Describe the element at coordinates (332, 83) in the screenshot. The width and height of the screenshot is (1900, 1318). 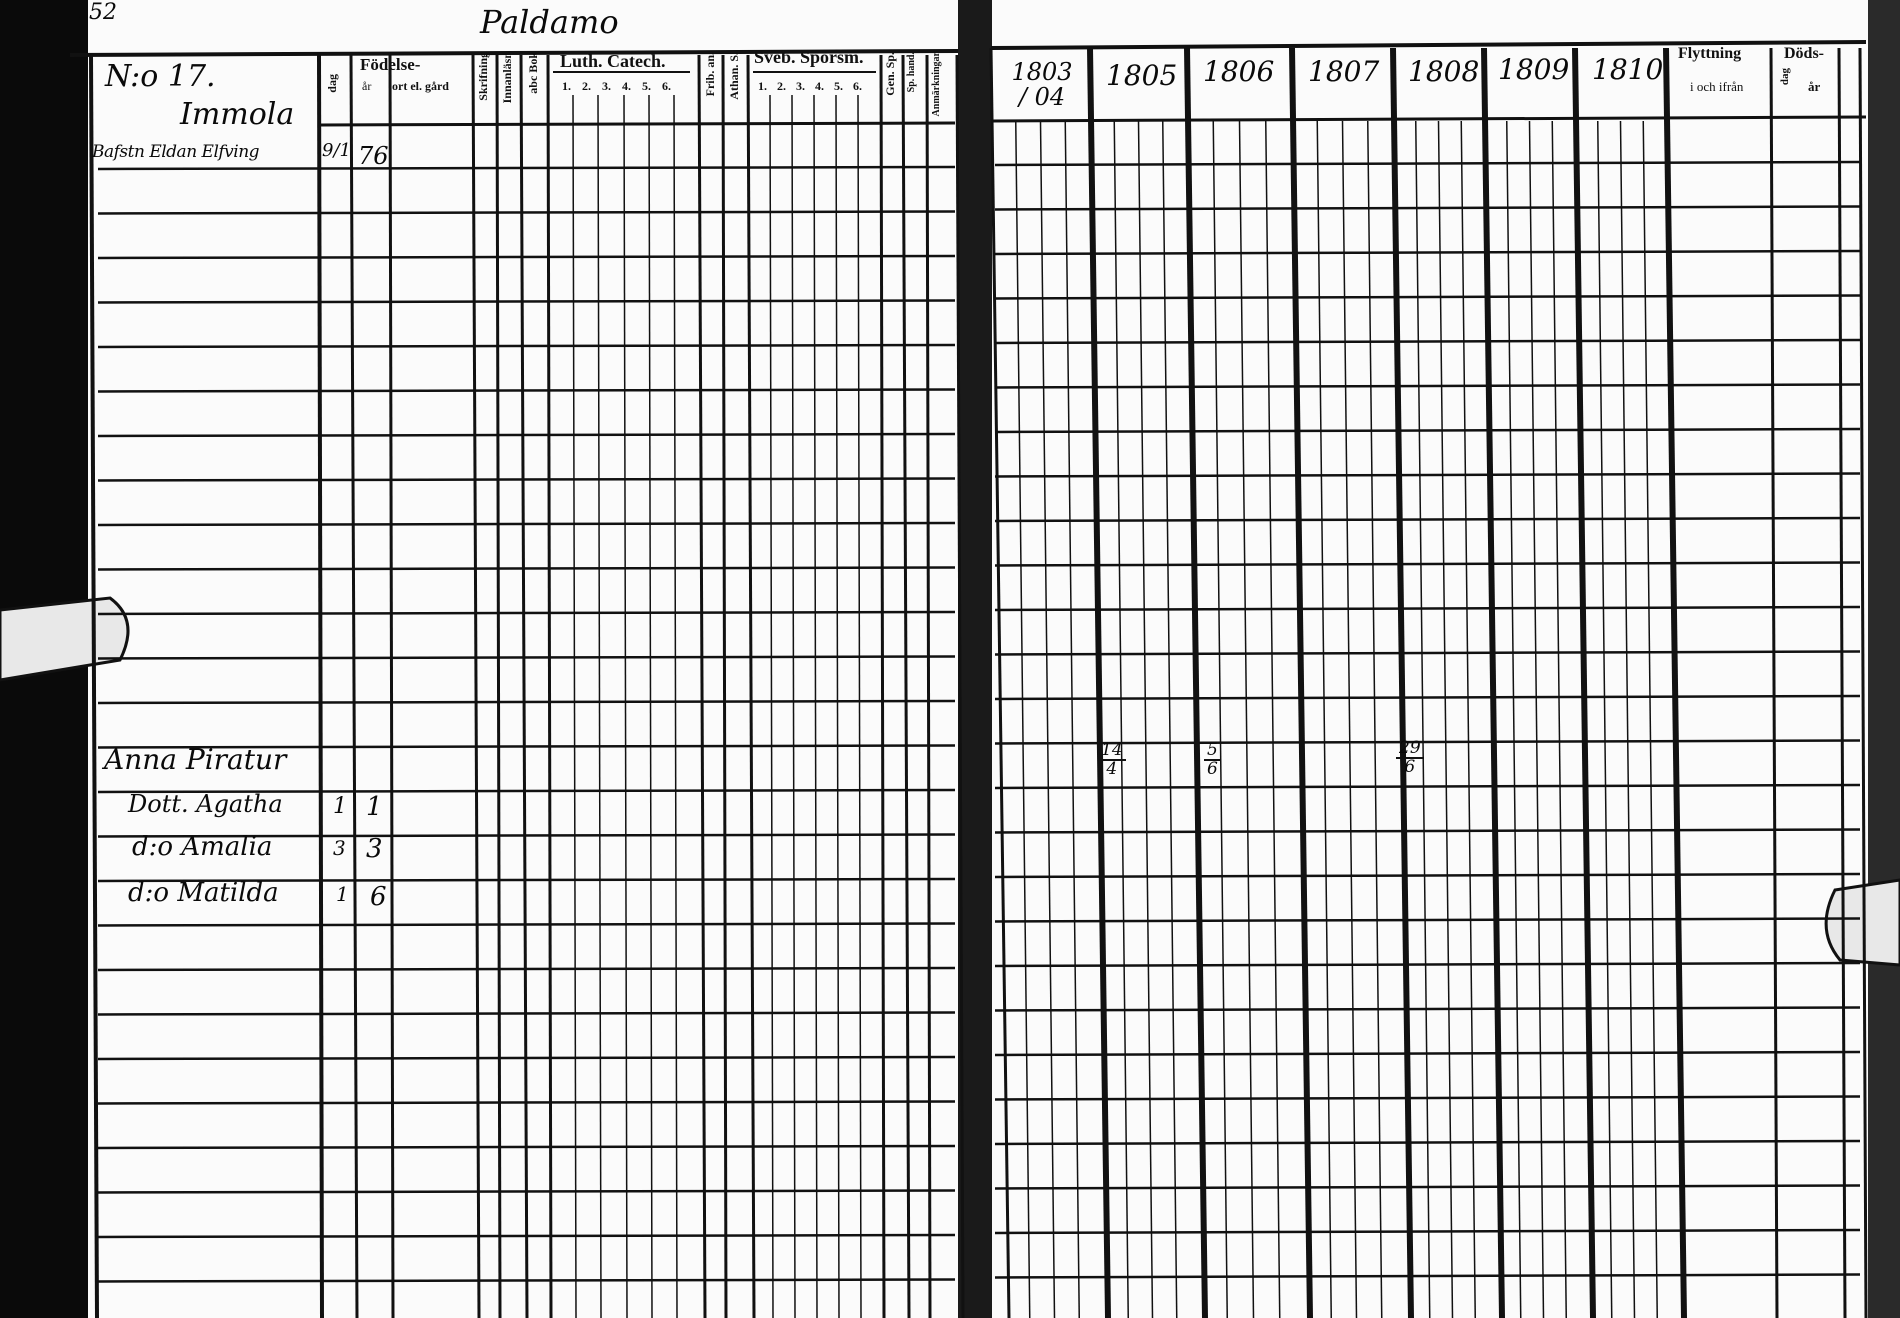
I see `header-dag: dag` at that location.